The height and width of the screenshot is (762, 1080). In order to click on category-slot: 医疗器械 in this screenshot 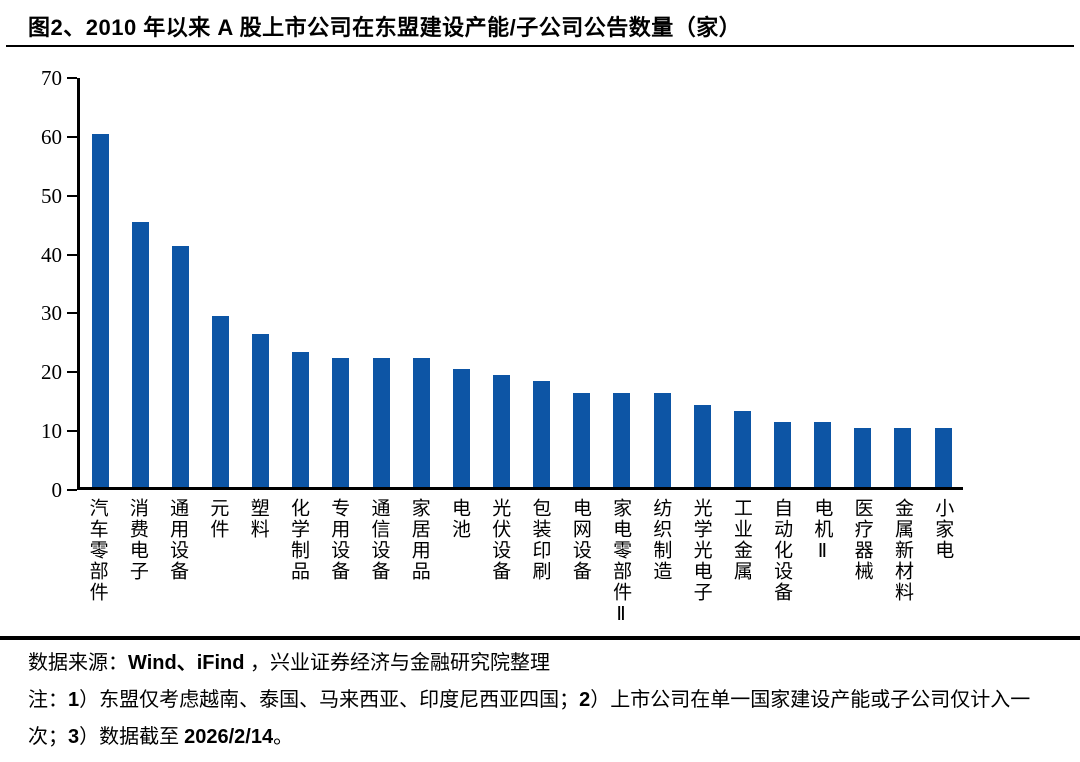, I will do `click(862, 568)`.